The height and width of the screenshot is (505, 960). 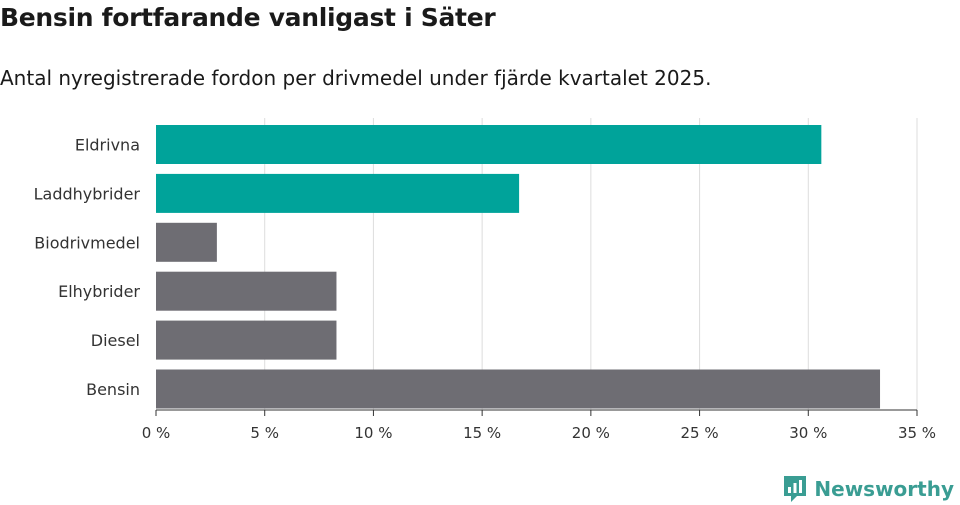 I want to click on newsworthy-logo-icon, so click(x=795, y=489).